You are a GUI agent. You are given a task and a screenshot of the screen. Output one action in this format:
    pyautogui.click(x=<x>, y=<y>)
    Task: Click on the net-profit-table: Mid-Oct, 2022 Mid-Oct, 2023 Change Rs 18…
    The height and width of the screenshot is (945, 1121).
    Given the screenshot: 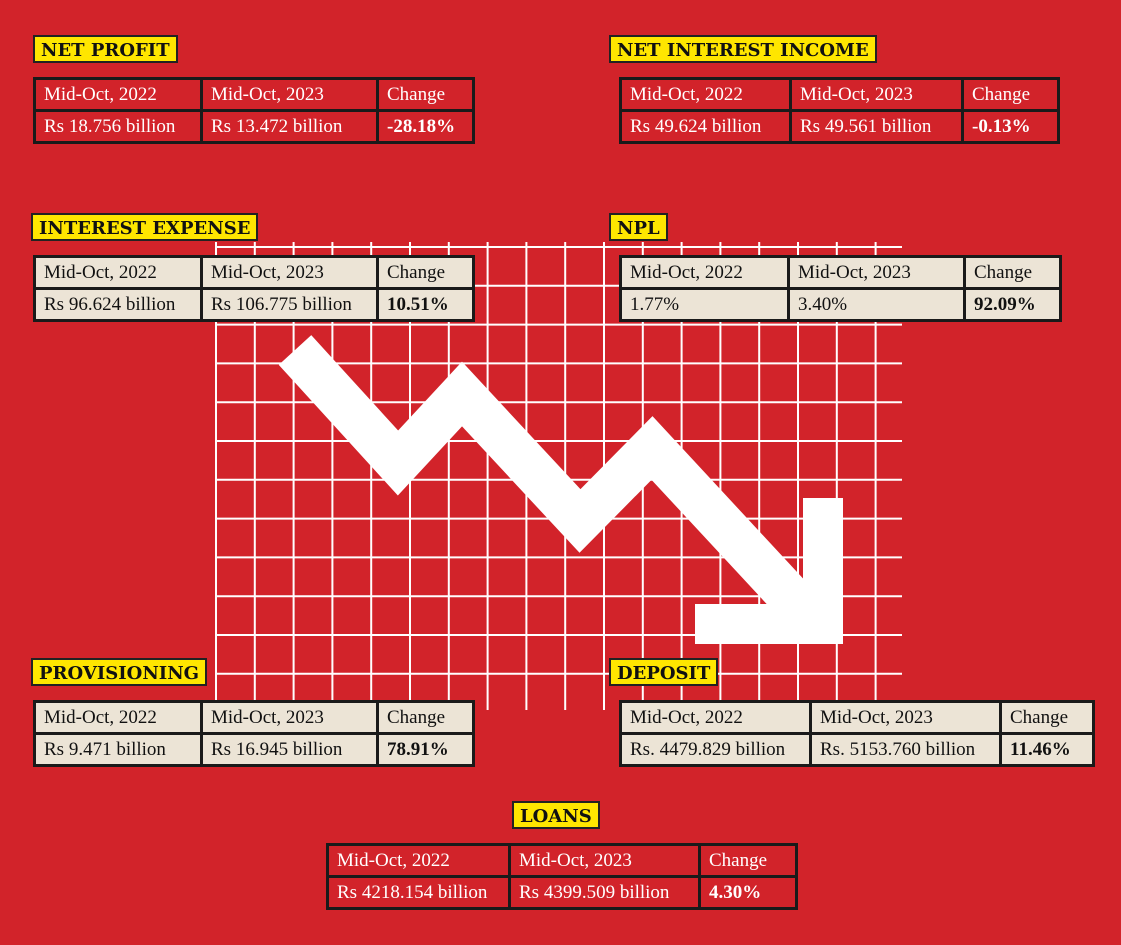 What is the action you would take?
    pyautogui.click(x=254, y=110)
    